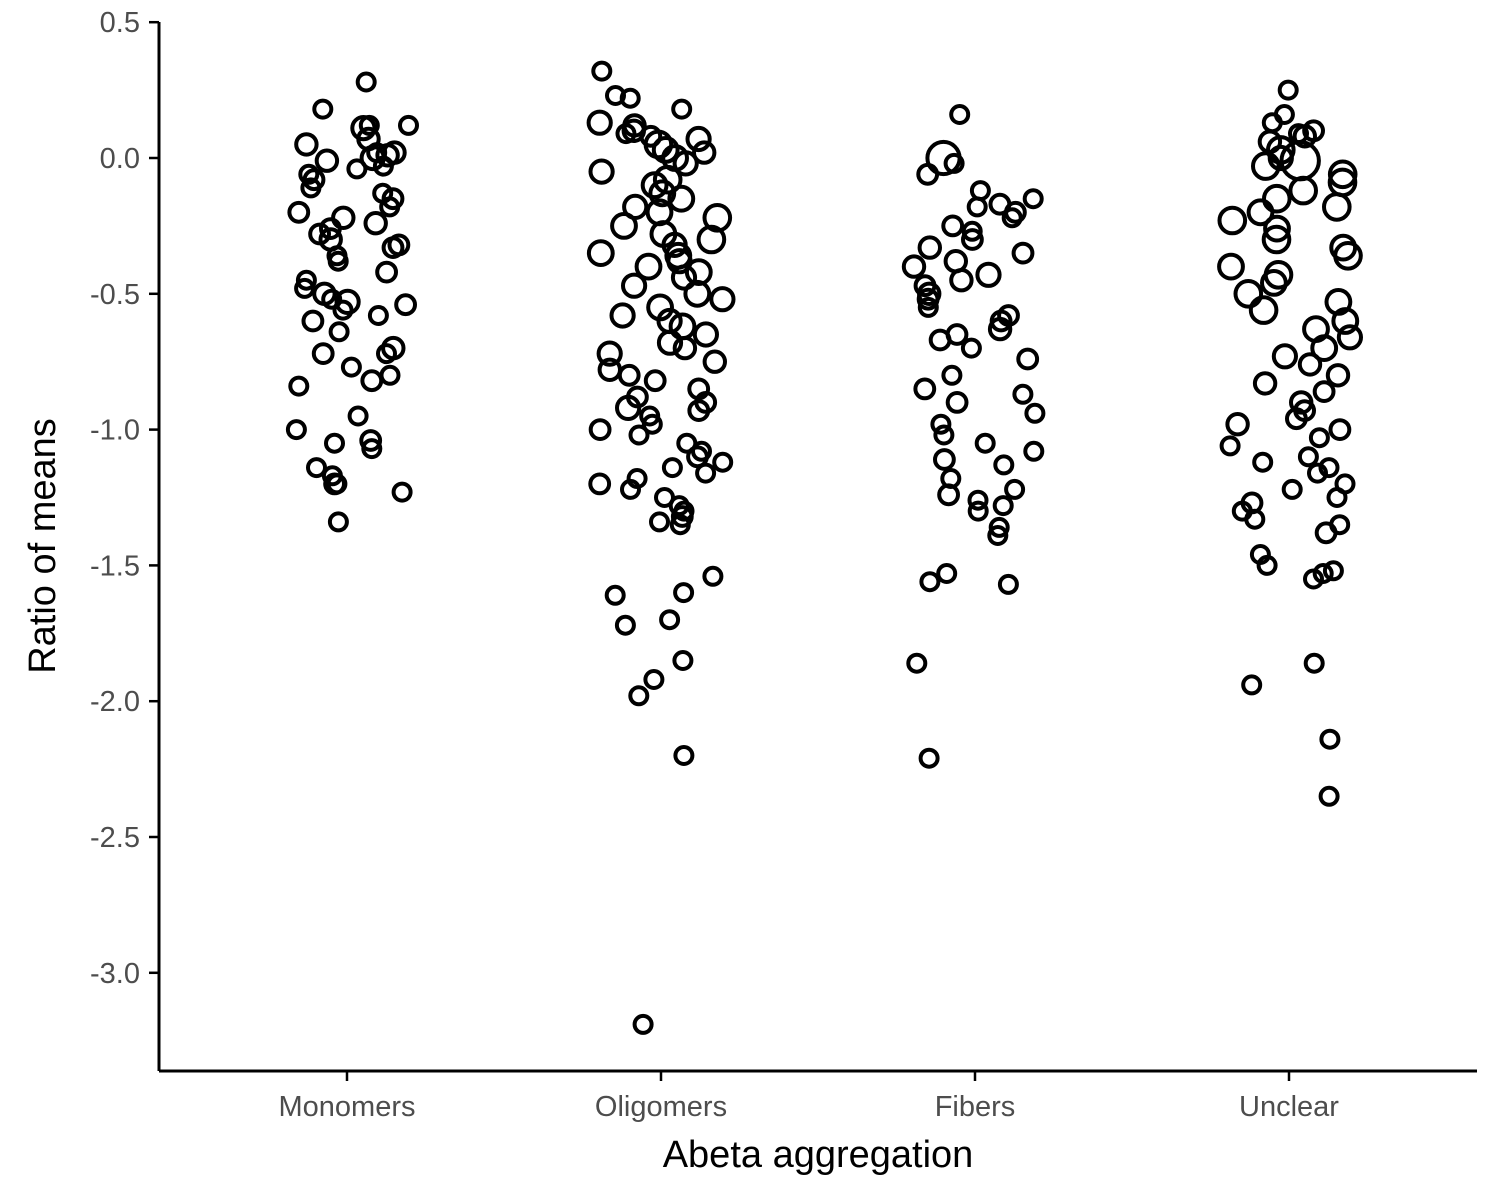 The width and height of the screenshot is (1500, 1200). I want to click on x-tick-label: Monomers, so click(347, 1107).